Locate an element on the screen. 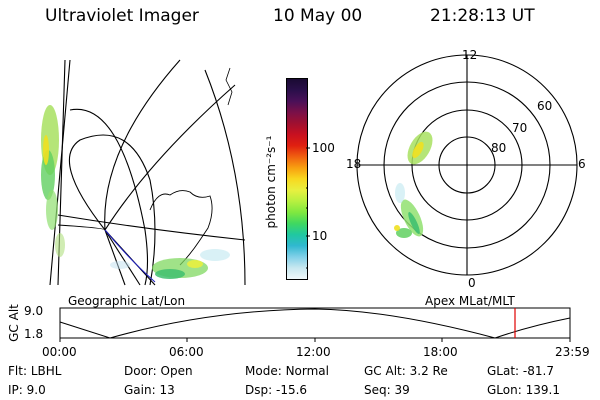  timeline-xtick-1200: 12:00 is located at coordinates (313, 352).